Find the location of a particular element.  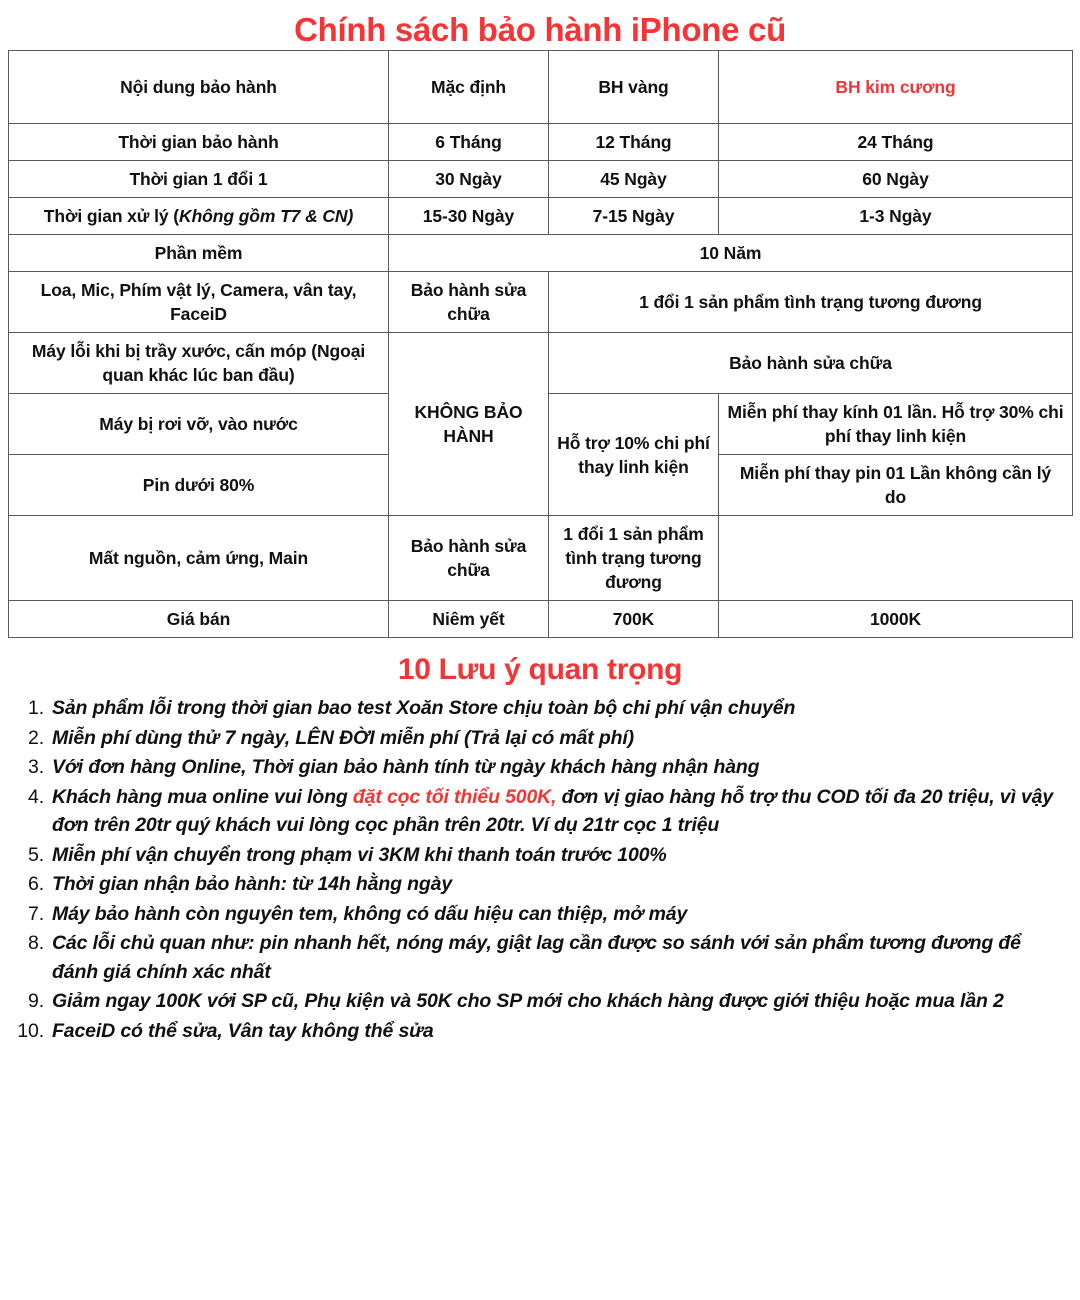

header-cell-content: Nội dung bảo hành is located at coordinates (198, 87).